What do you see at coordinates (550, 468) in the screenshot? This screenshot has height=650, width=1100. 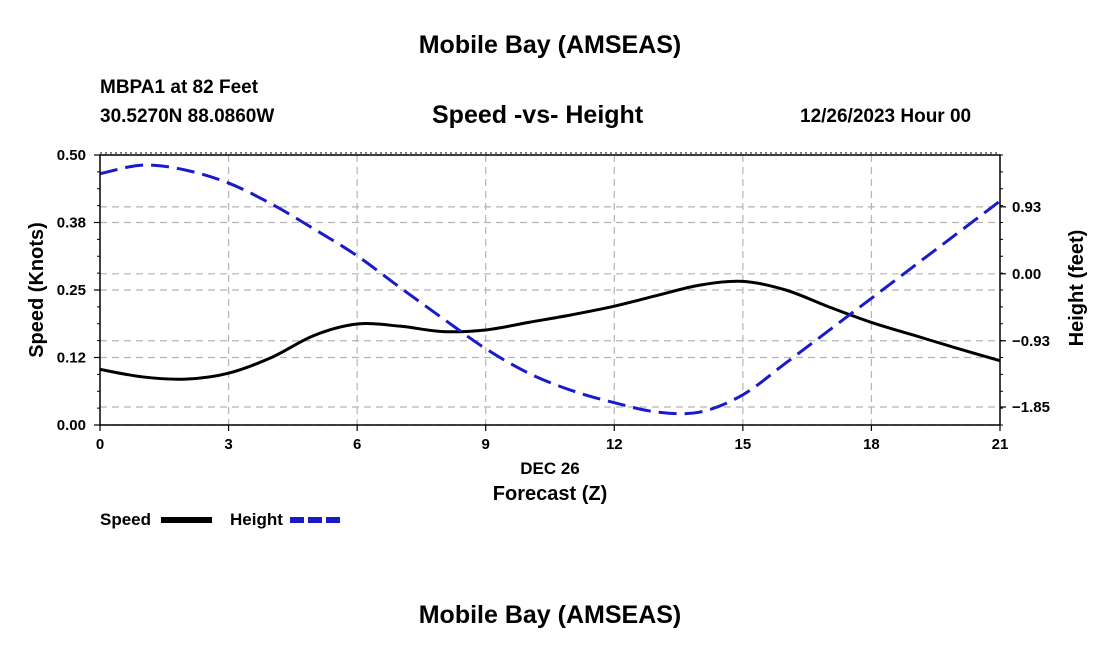 I see `x-axis-sublabel: DEC 26` at bounding box center [550, 468].